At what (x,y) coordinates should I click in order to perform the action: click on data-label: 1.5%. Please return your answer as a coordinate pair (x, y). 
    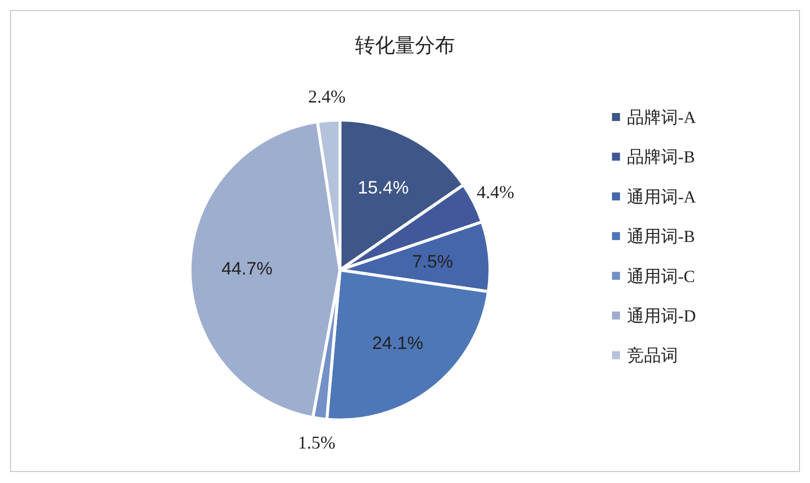
    Looking at the image, I should click on (317, 442).